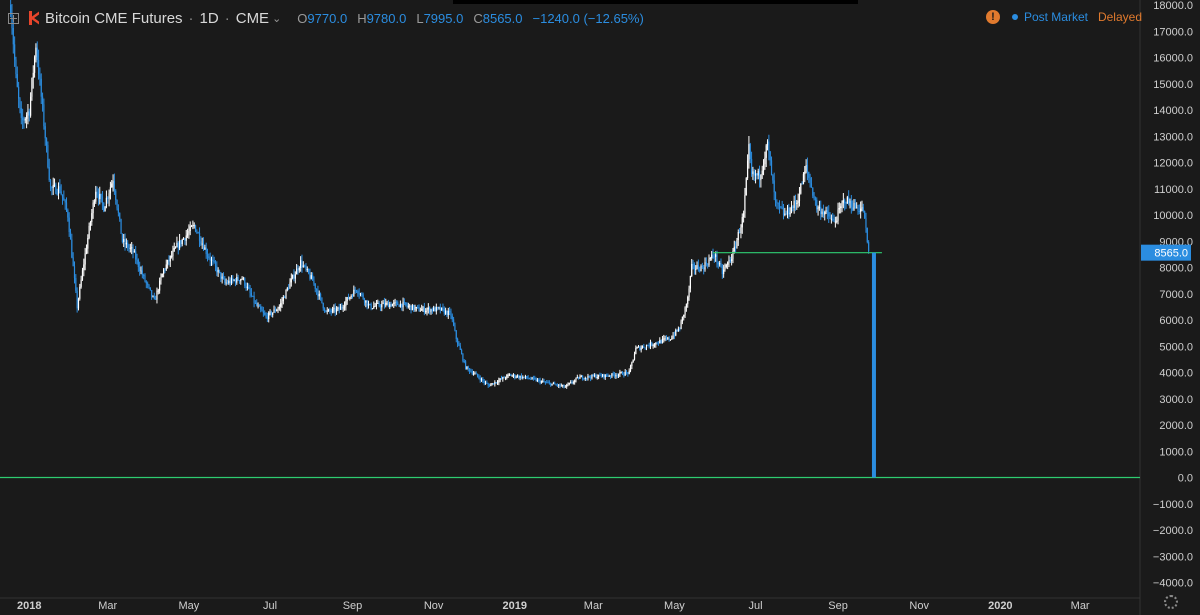  What do you see at coordinates (1171, 254) in the screenshot?
I see `last-price-label: 8565.0` at bounding box center [1171, 254].